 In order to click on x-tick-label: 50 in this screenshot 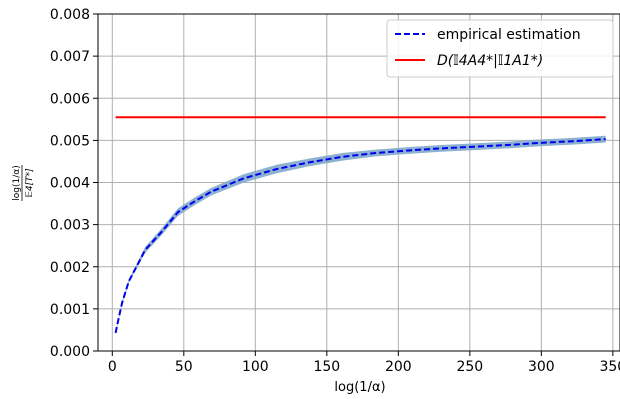, I will do `click(184, 367)`.